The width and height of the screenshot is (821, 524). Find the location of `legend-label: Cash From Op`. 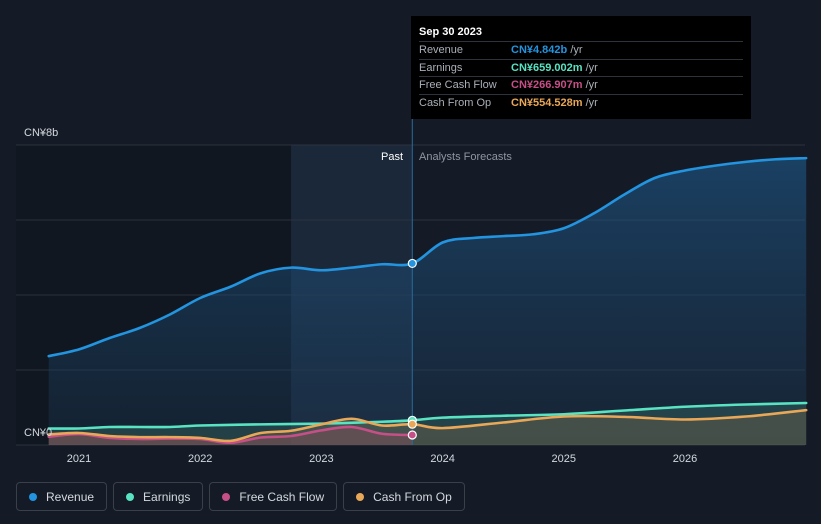

legend-label: Cash From Op is located at coordinates (412, 496).